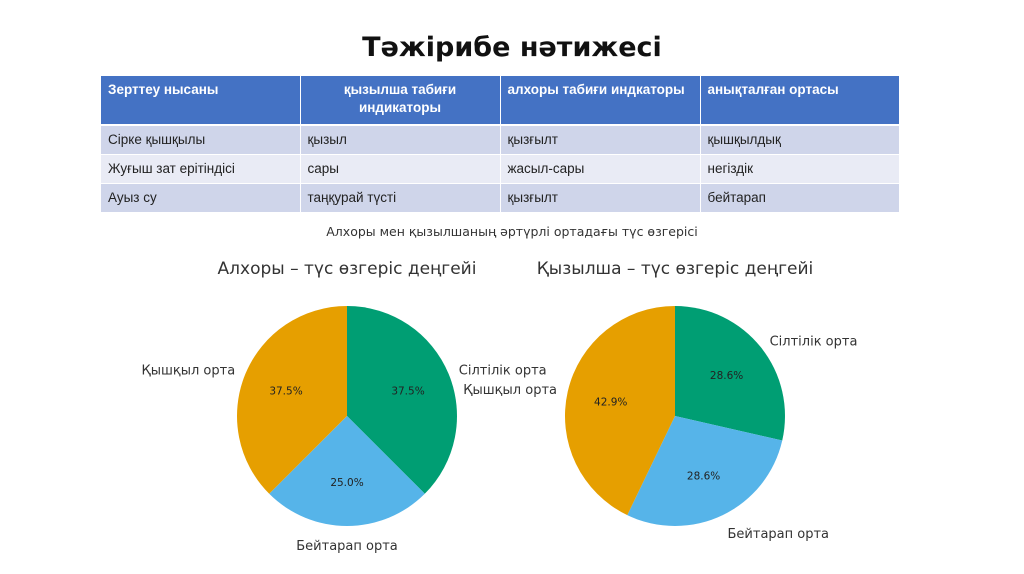  I want to click on table-row: Ауыз су таңқурай түсті қызғылт бейтарап, so click(500, 198).